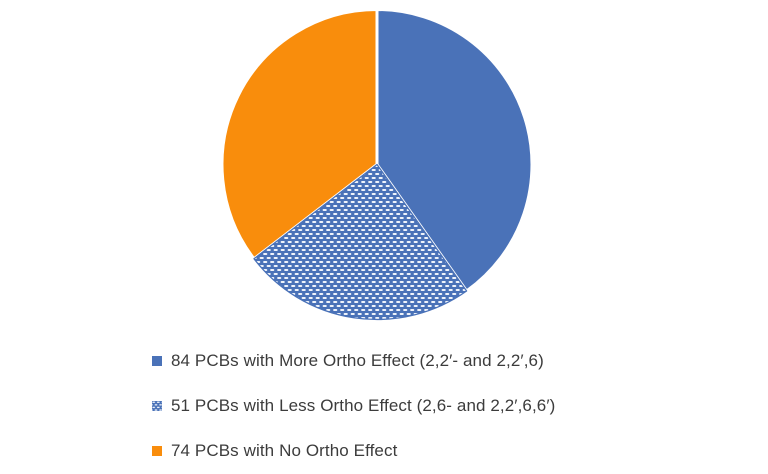 This screenshot has height=474, width=768. Describe the element at coordinates (157, 406) in the screenshot. I see `legend-marker-patterned-blue-icon` at that location.